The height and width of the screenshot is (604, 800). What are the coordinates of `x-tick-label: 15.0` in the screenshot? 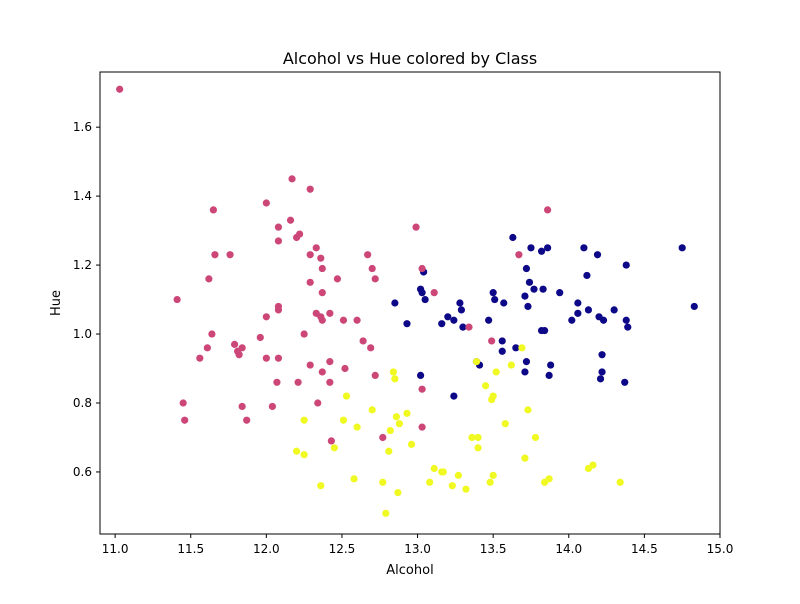 It's located at (720, 549).